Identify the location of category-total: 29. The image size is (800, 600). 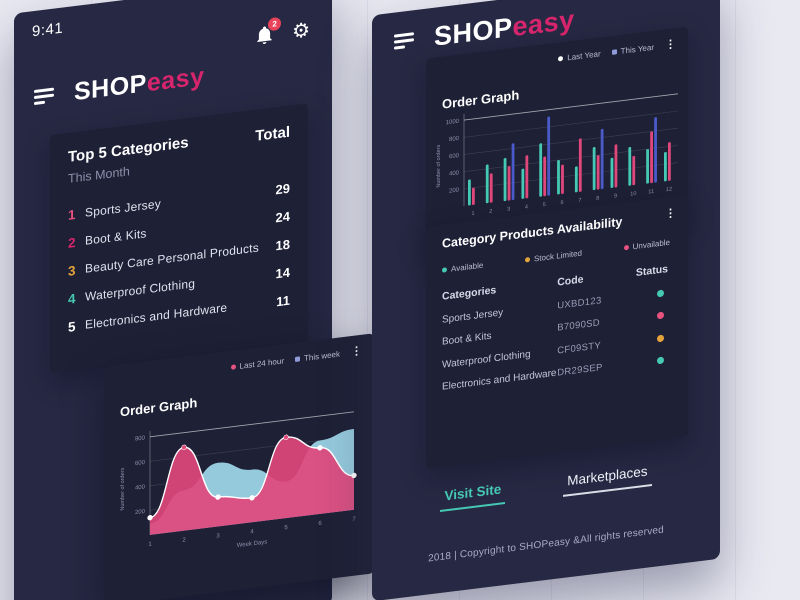
(282, 188).